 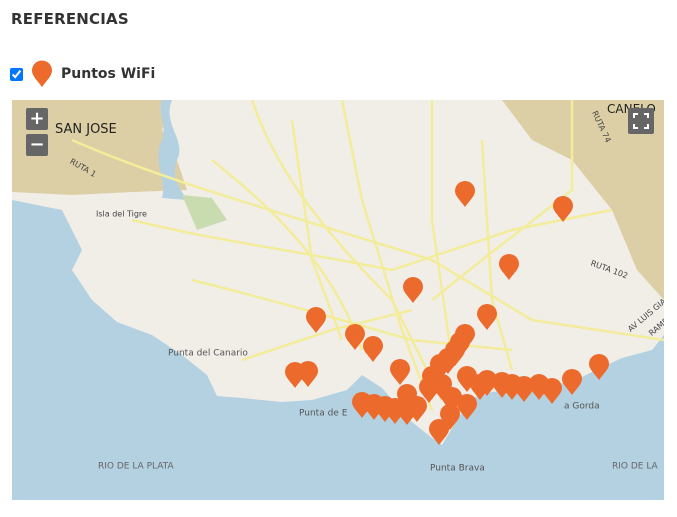 I want to click on references-title: REFERENCIAS, so click(x=70, y=19).